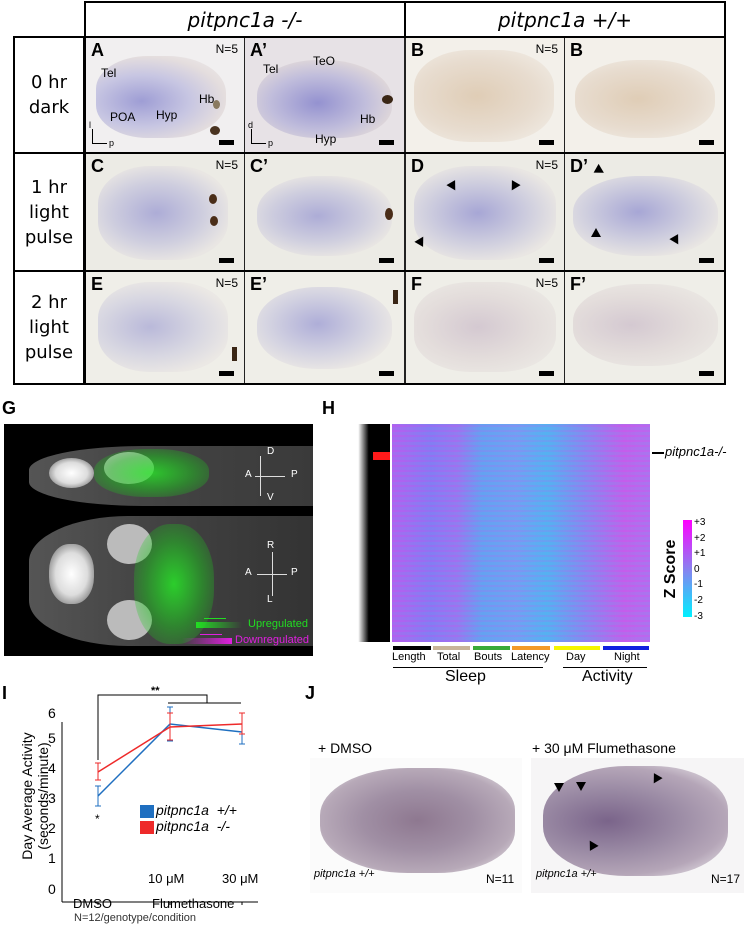  I want to click on ish-panel-D-prime: D’, so click(644, 212).